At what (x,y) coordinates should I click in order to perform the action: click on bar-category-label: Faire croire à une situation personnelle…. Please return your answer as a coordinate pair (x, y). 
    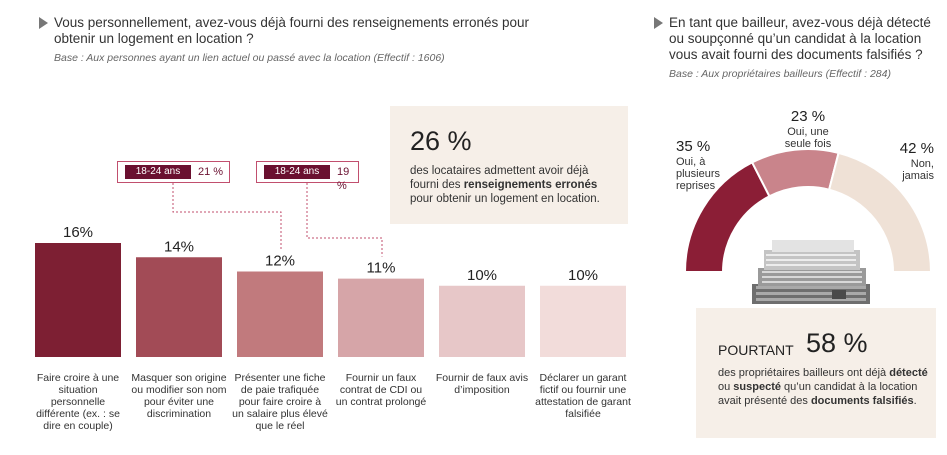
    Looking at the image, I should click on (78, 402).